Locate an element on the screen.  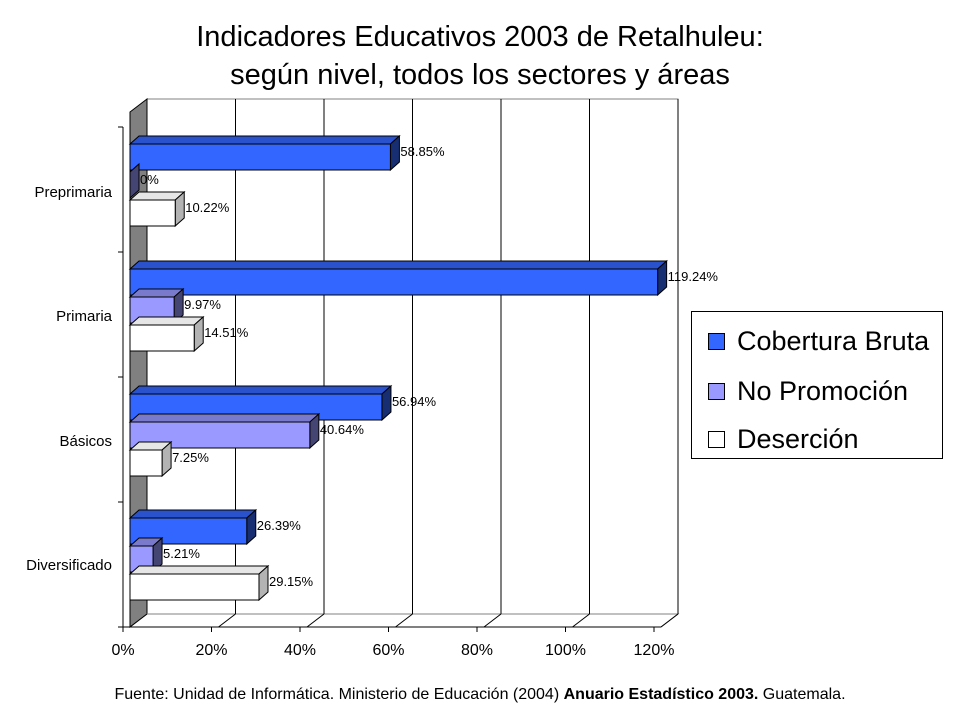
category-label: Primaria is located at coordinates (84, 316).